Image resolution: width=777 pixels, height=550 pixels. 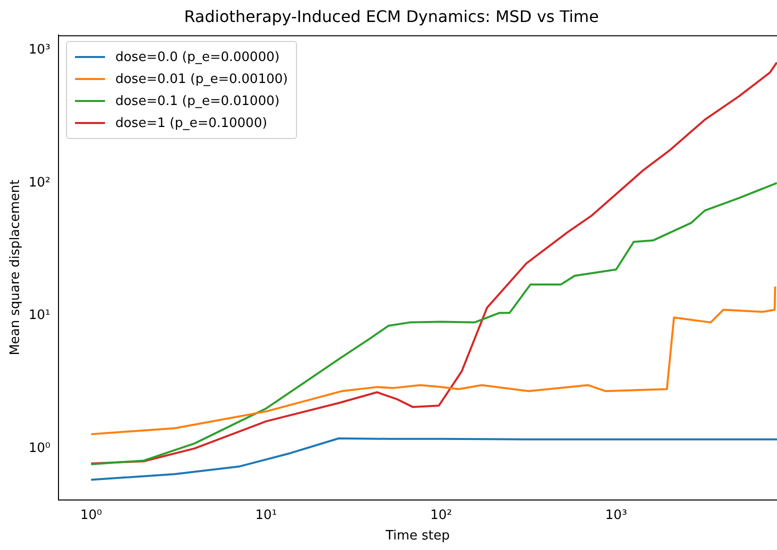 What do you see at coordinates (201, 79) in the screenshot?
I see `legend-label: dose=0.01 (p_e=0.00100)` at bounding box center [201, 79].